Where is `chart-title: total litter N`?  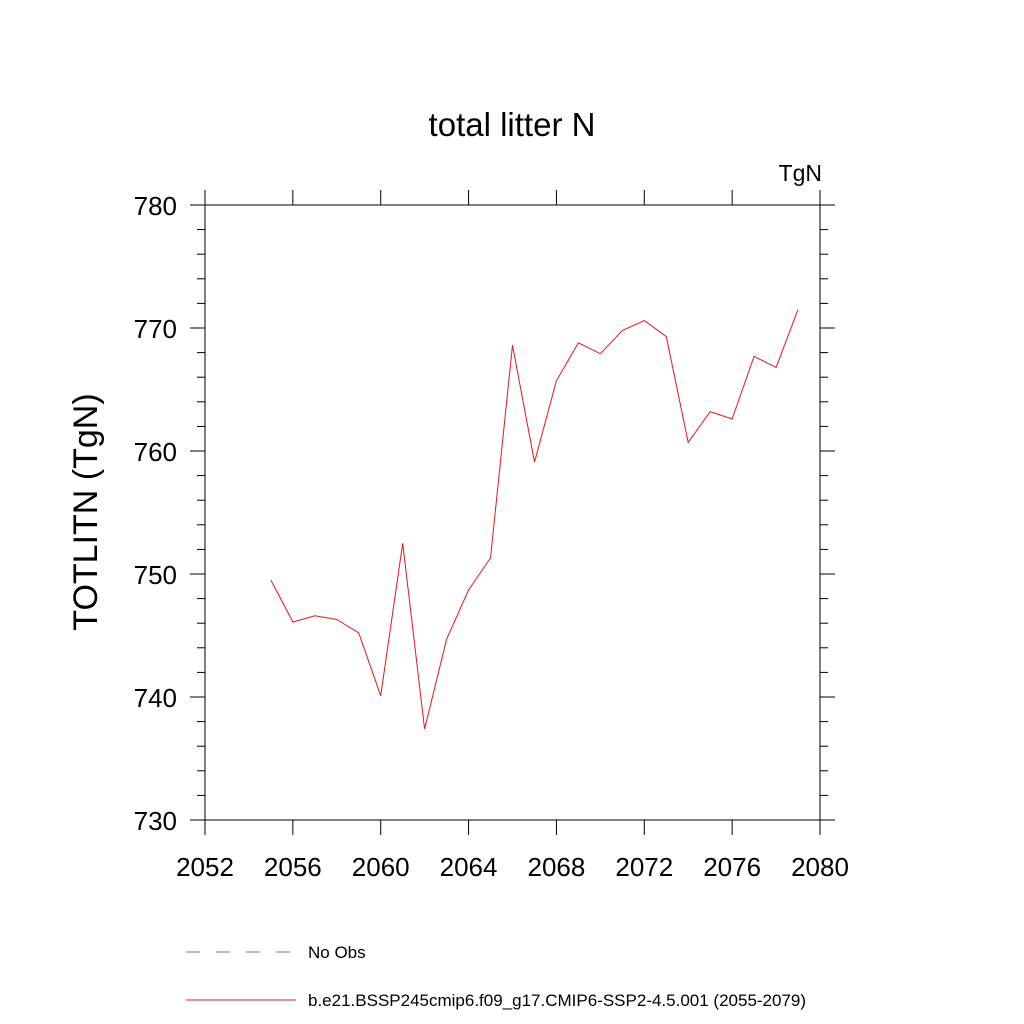 chart-title: total litter N is located at coordinates (512, 124).